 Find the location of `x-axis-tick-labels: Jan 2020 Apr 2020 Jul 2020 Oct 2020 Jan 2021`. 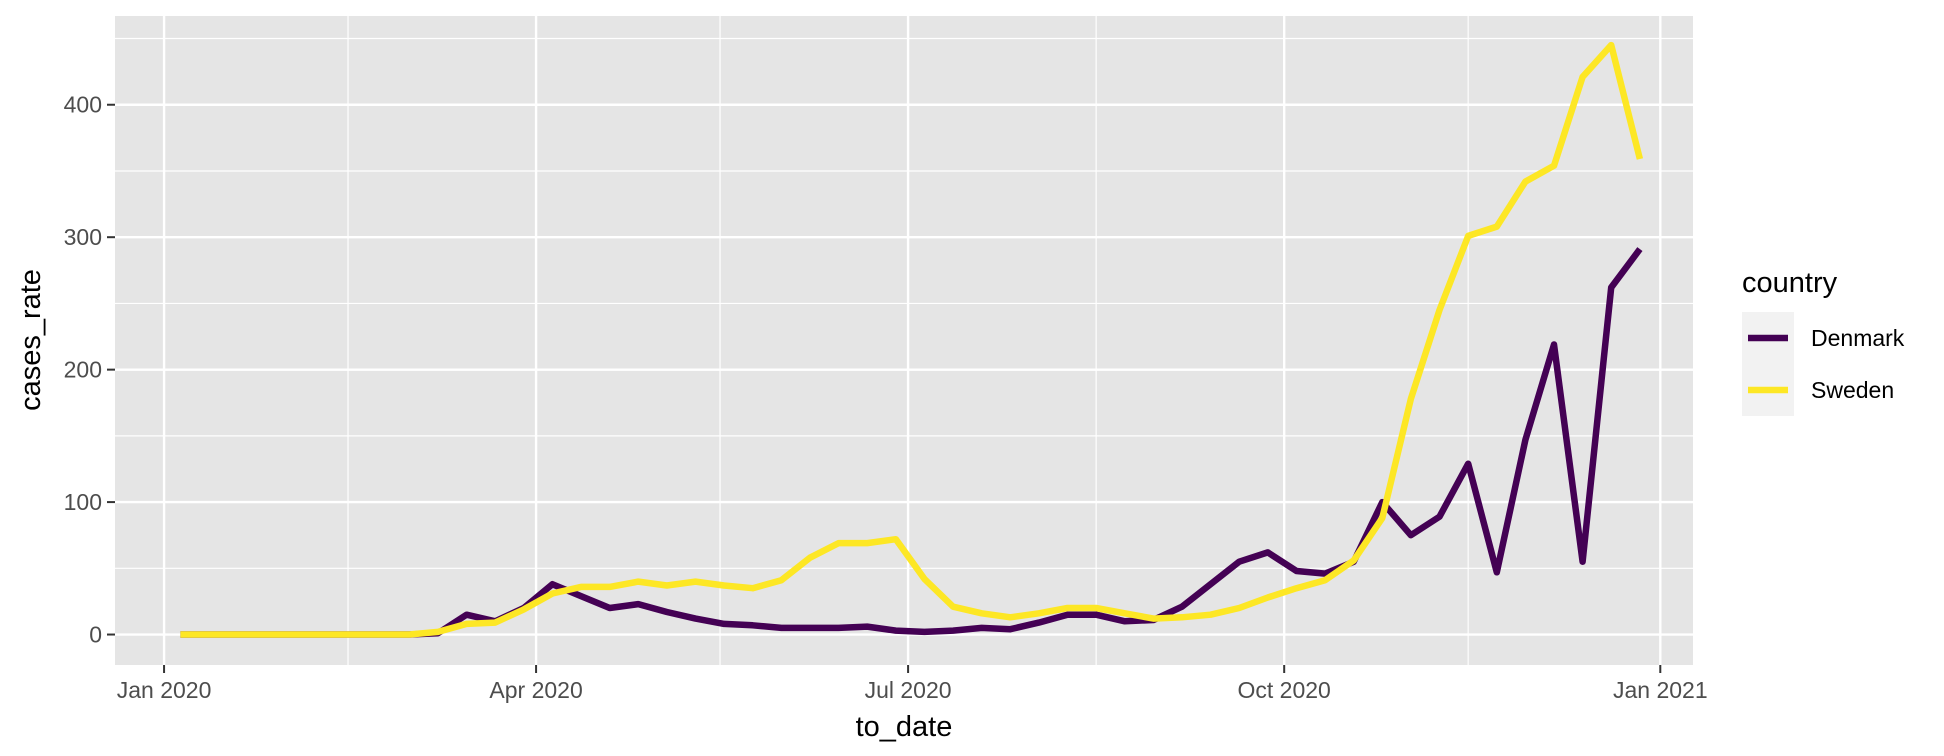

x-axis-tick-labels: Jan 2020 Apr 2020 Jul 2020 Oct 2020 Jan 2021 is located at coordinates (912, 690).